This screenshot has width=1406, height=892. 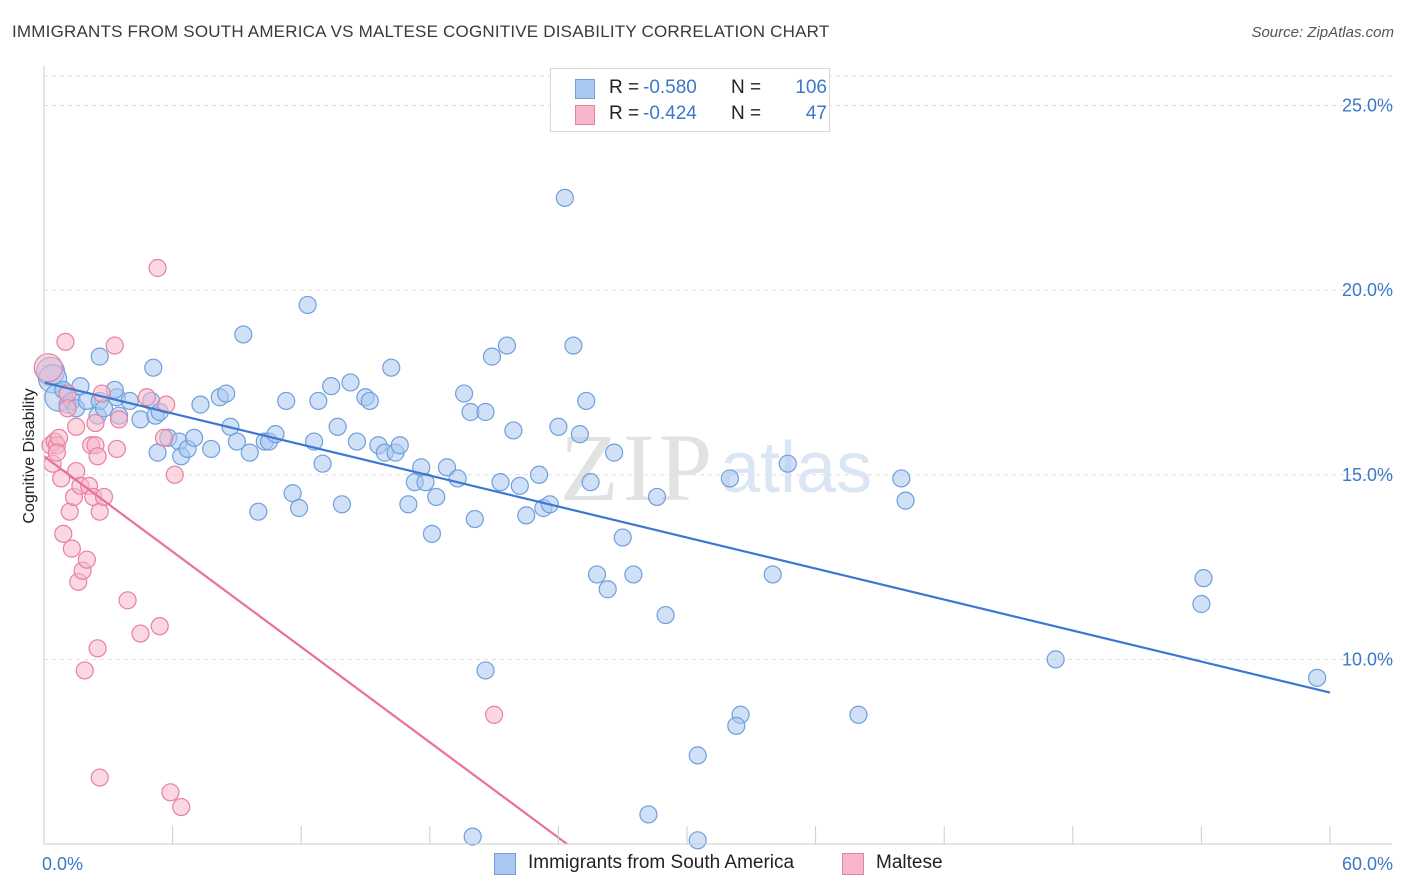 I want to click on legend-r-value: -0.580, so click(x=670, y=87).